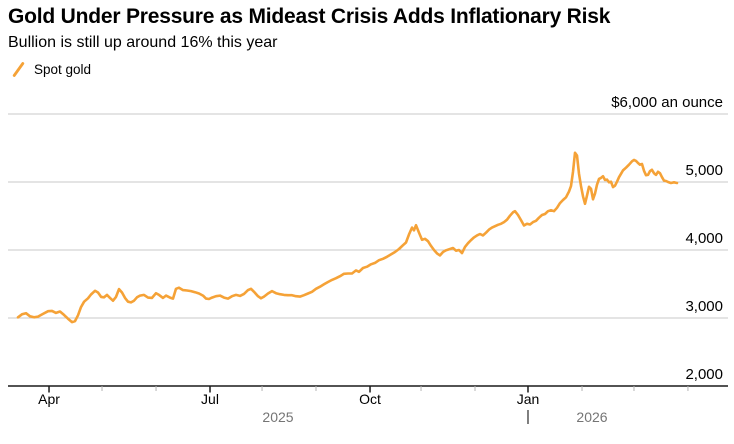 The image size is (734, 444). Describe the element at coordinates (704, 306) in the screenshot. I see `y-tick-label-3000: 3,000` at that location.